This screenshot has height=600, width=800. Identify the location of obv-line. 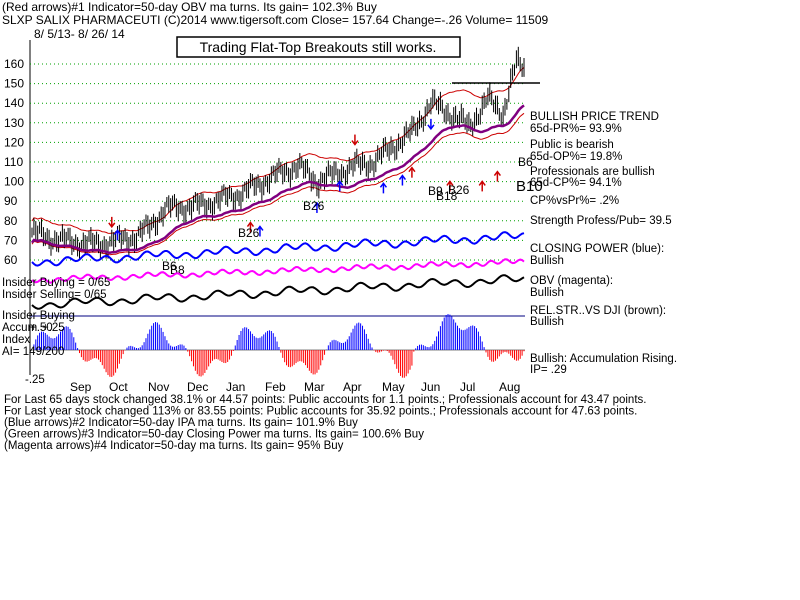
(278, 271).